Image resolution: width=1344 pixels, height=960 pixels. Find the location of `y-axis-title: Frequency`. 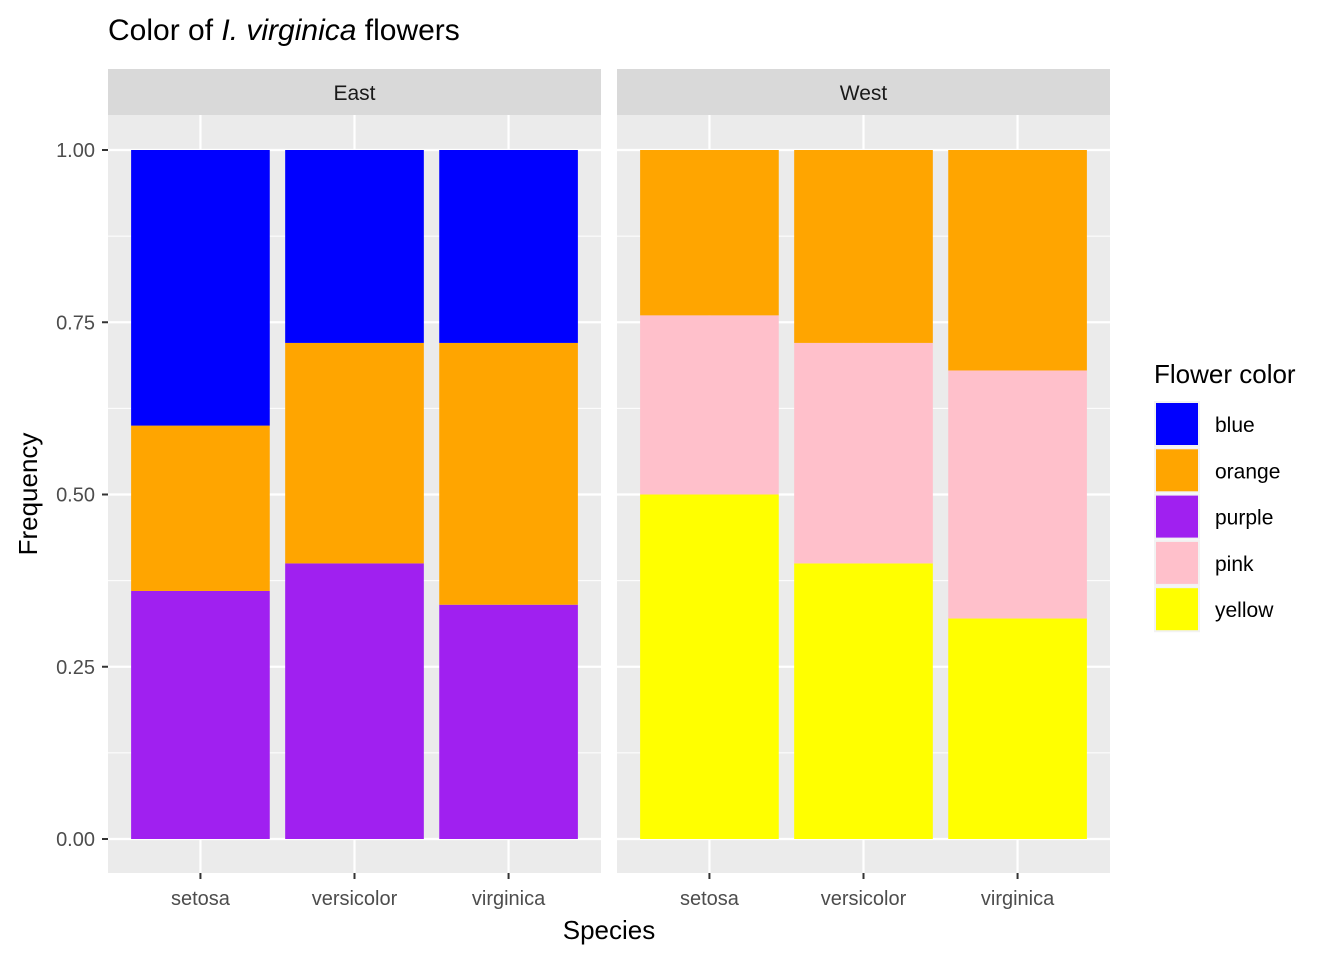

y-axis-title: Frequency is located at coordinates (28, 494).